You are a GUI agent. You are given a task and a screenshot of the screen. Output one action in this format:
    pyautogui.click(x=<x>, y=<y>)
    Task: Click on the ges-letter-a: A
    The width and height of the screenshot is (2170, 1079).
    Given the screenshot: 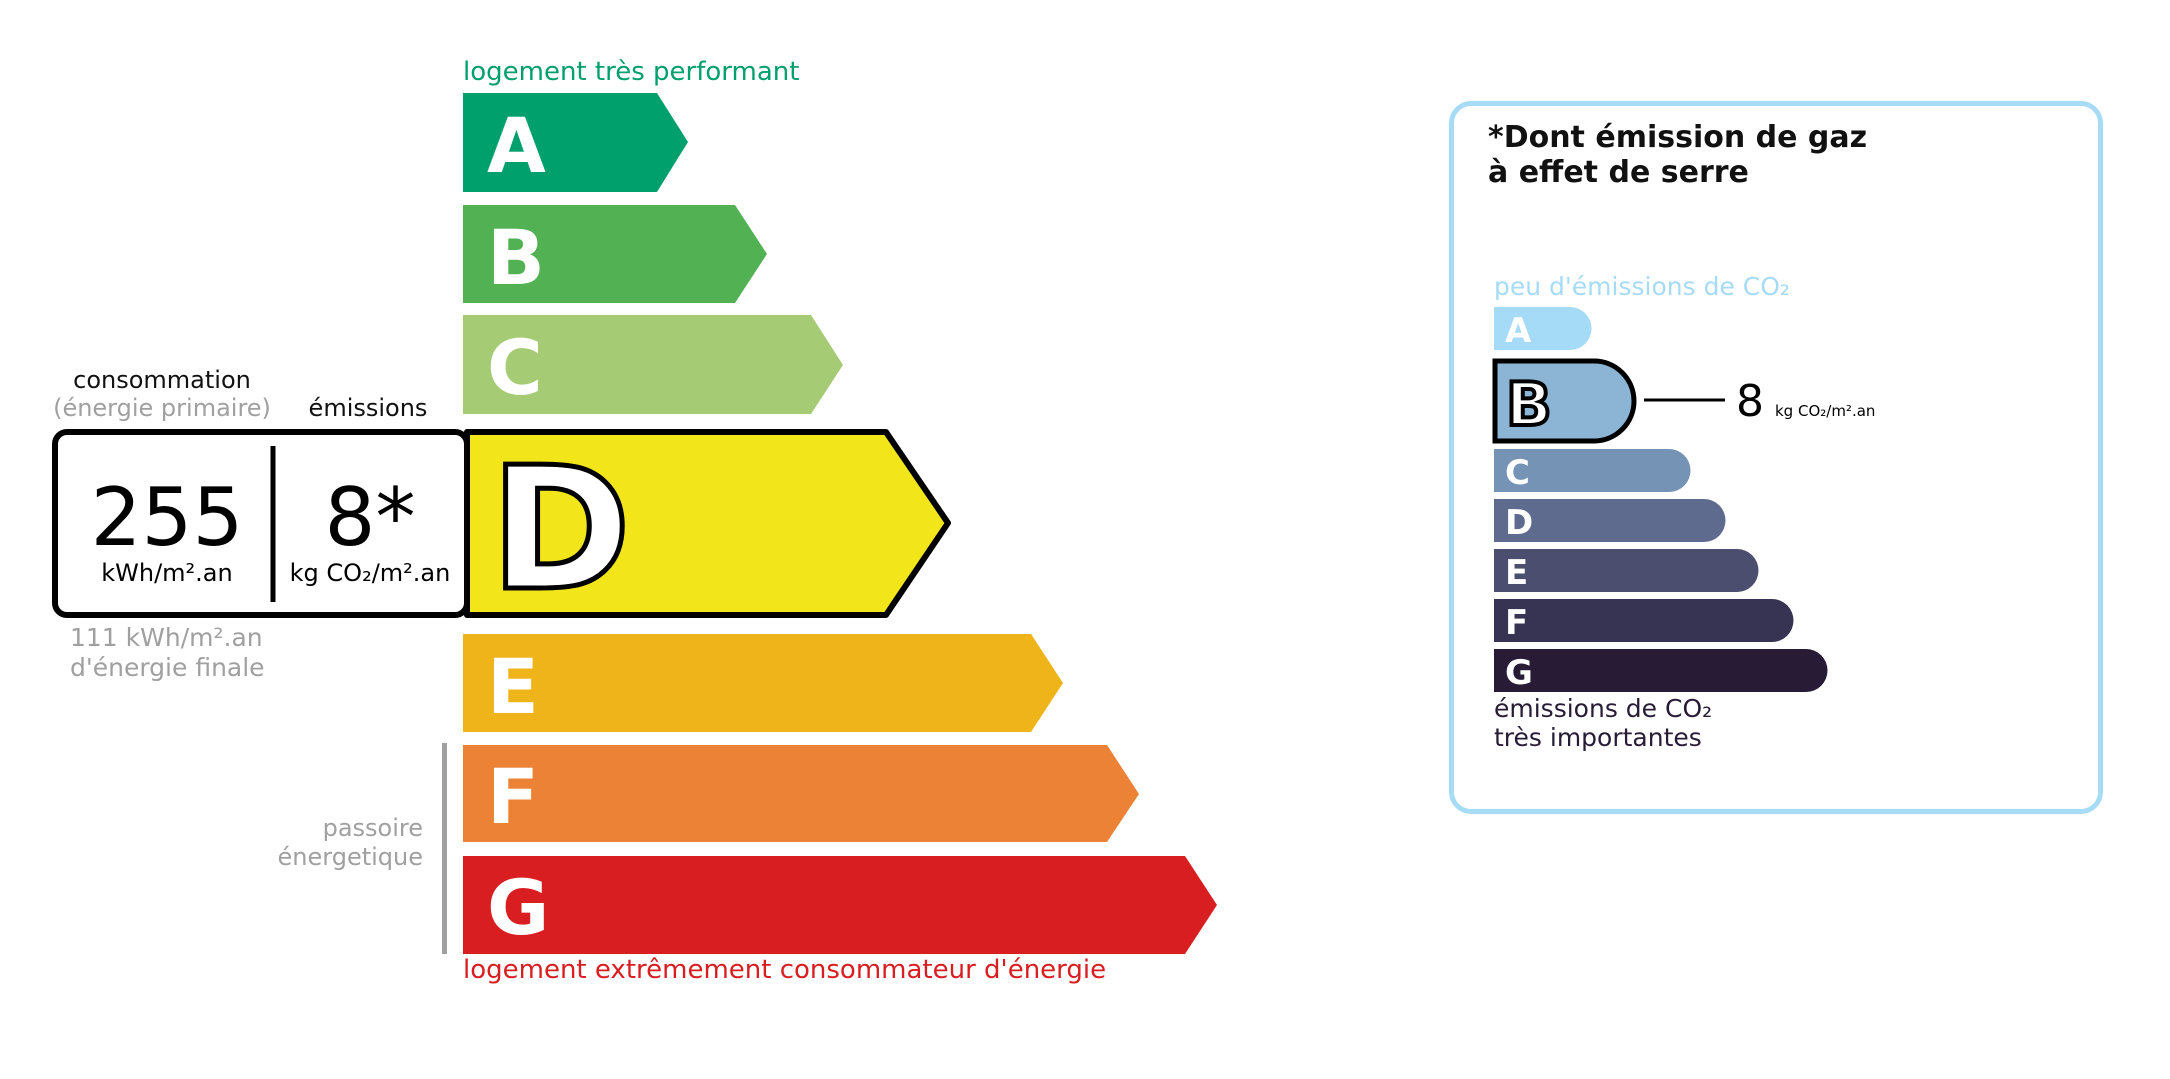 What is the action you would take?
    pyautogui.click(x=1518, y=331)
    